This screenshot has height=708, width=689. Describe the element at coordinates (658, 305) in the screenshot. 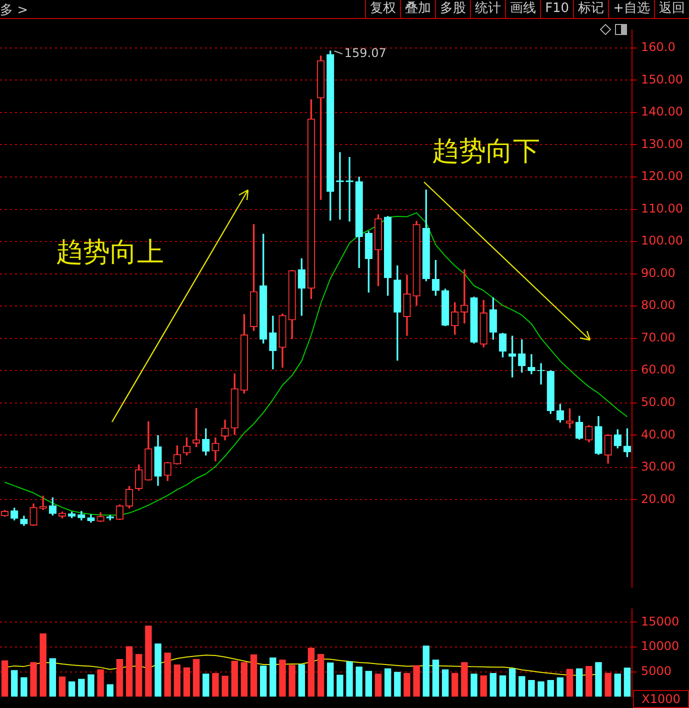

I see `y-tick-label: 80.00` at that location.